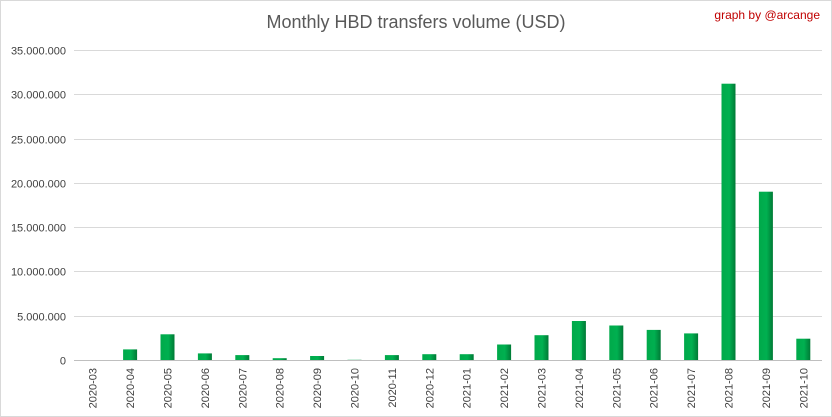 The image size is (832, 417). I want to click on x-tick-label: 2021-04, so click(580, 388).